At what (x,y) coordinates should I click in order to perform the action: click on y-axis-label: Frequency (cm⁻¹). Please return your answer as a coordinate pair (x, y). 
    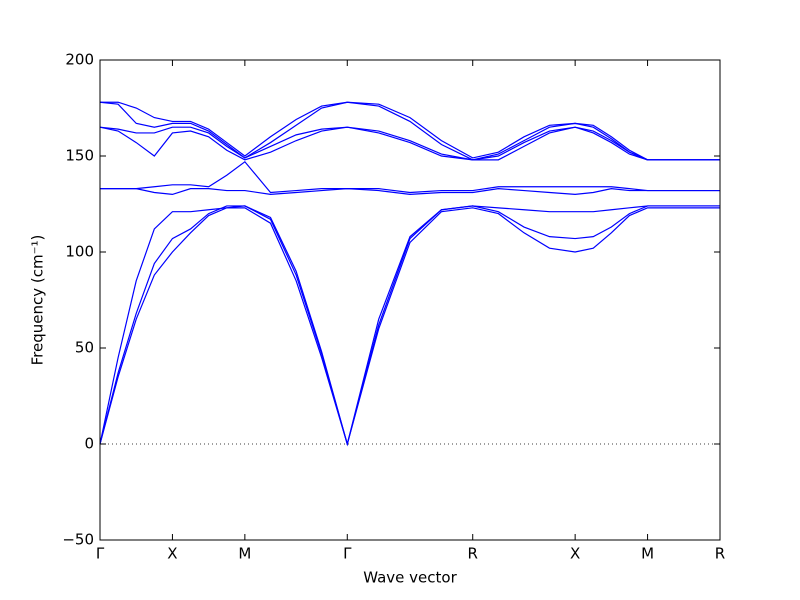
    Looking at the image, I should click on (38, 300).